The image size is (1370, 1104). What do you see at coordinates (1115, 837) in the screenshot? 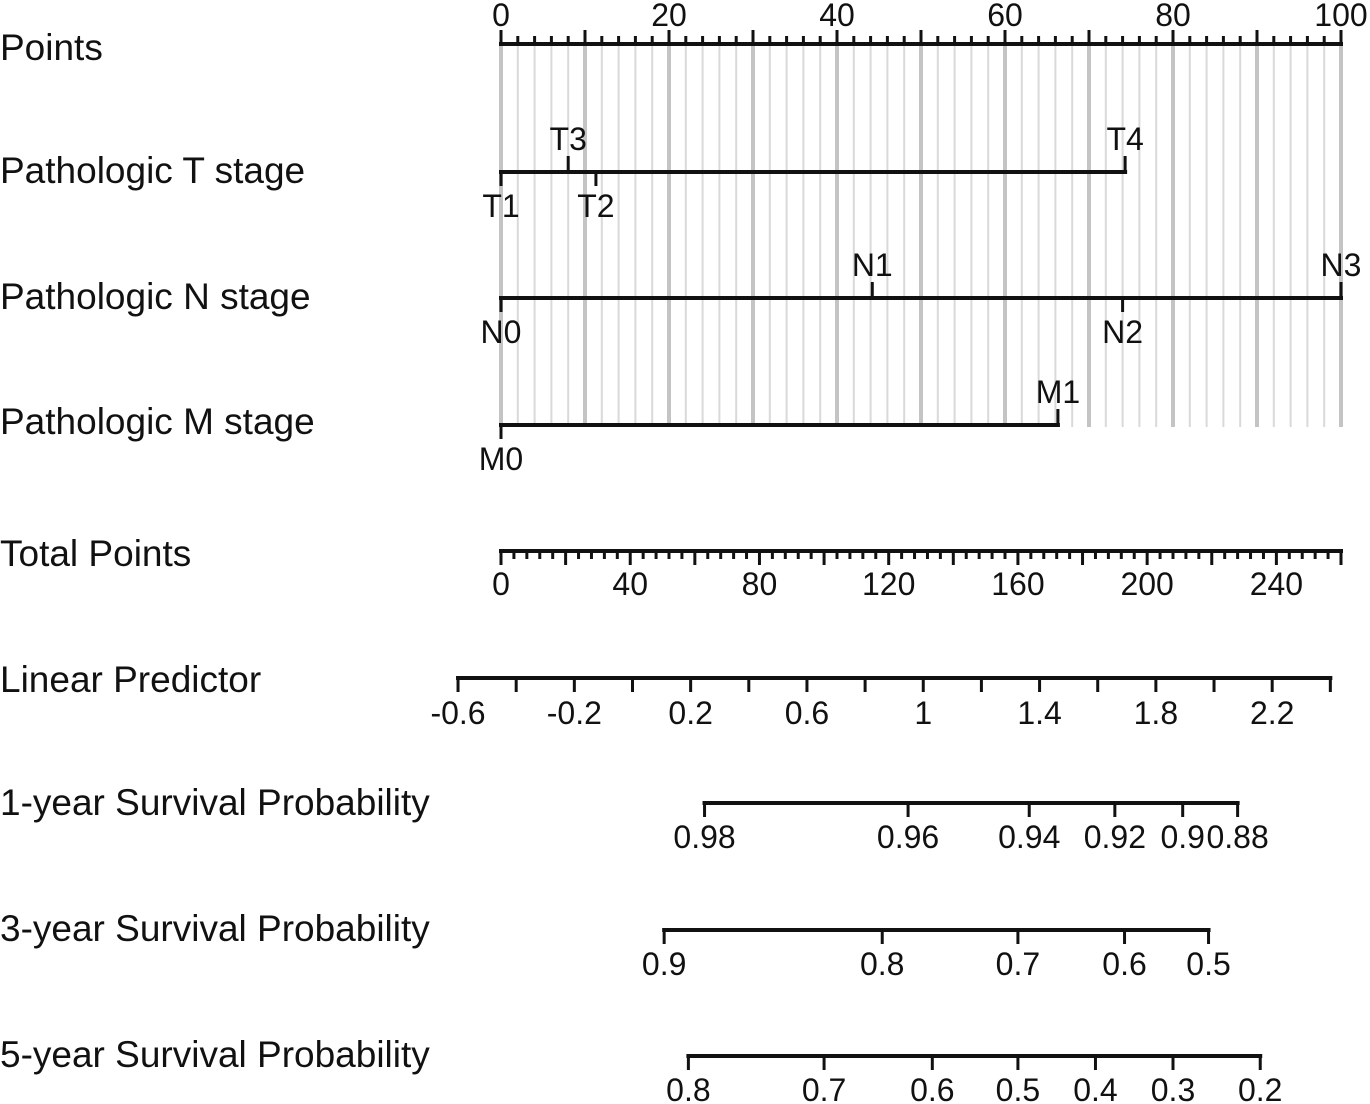
I see `survival-1y-tick-label: 0.92` at bounding box center [1115, 837].